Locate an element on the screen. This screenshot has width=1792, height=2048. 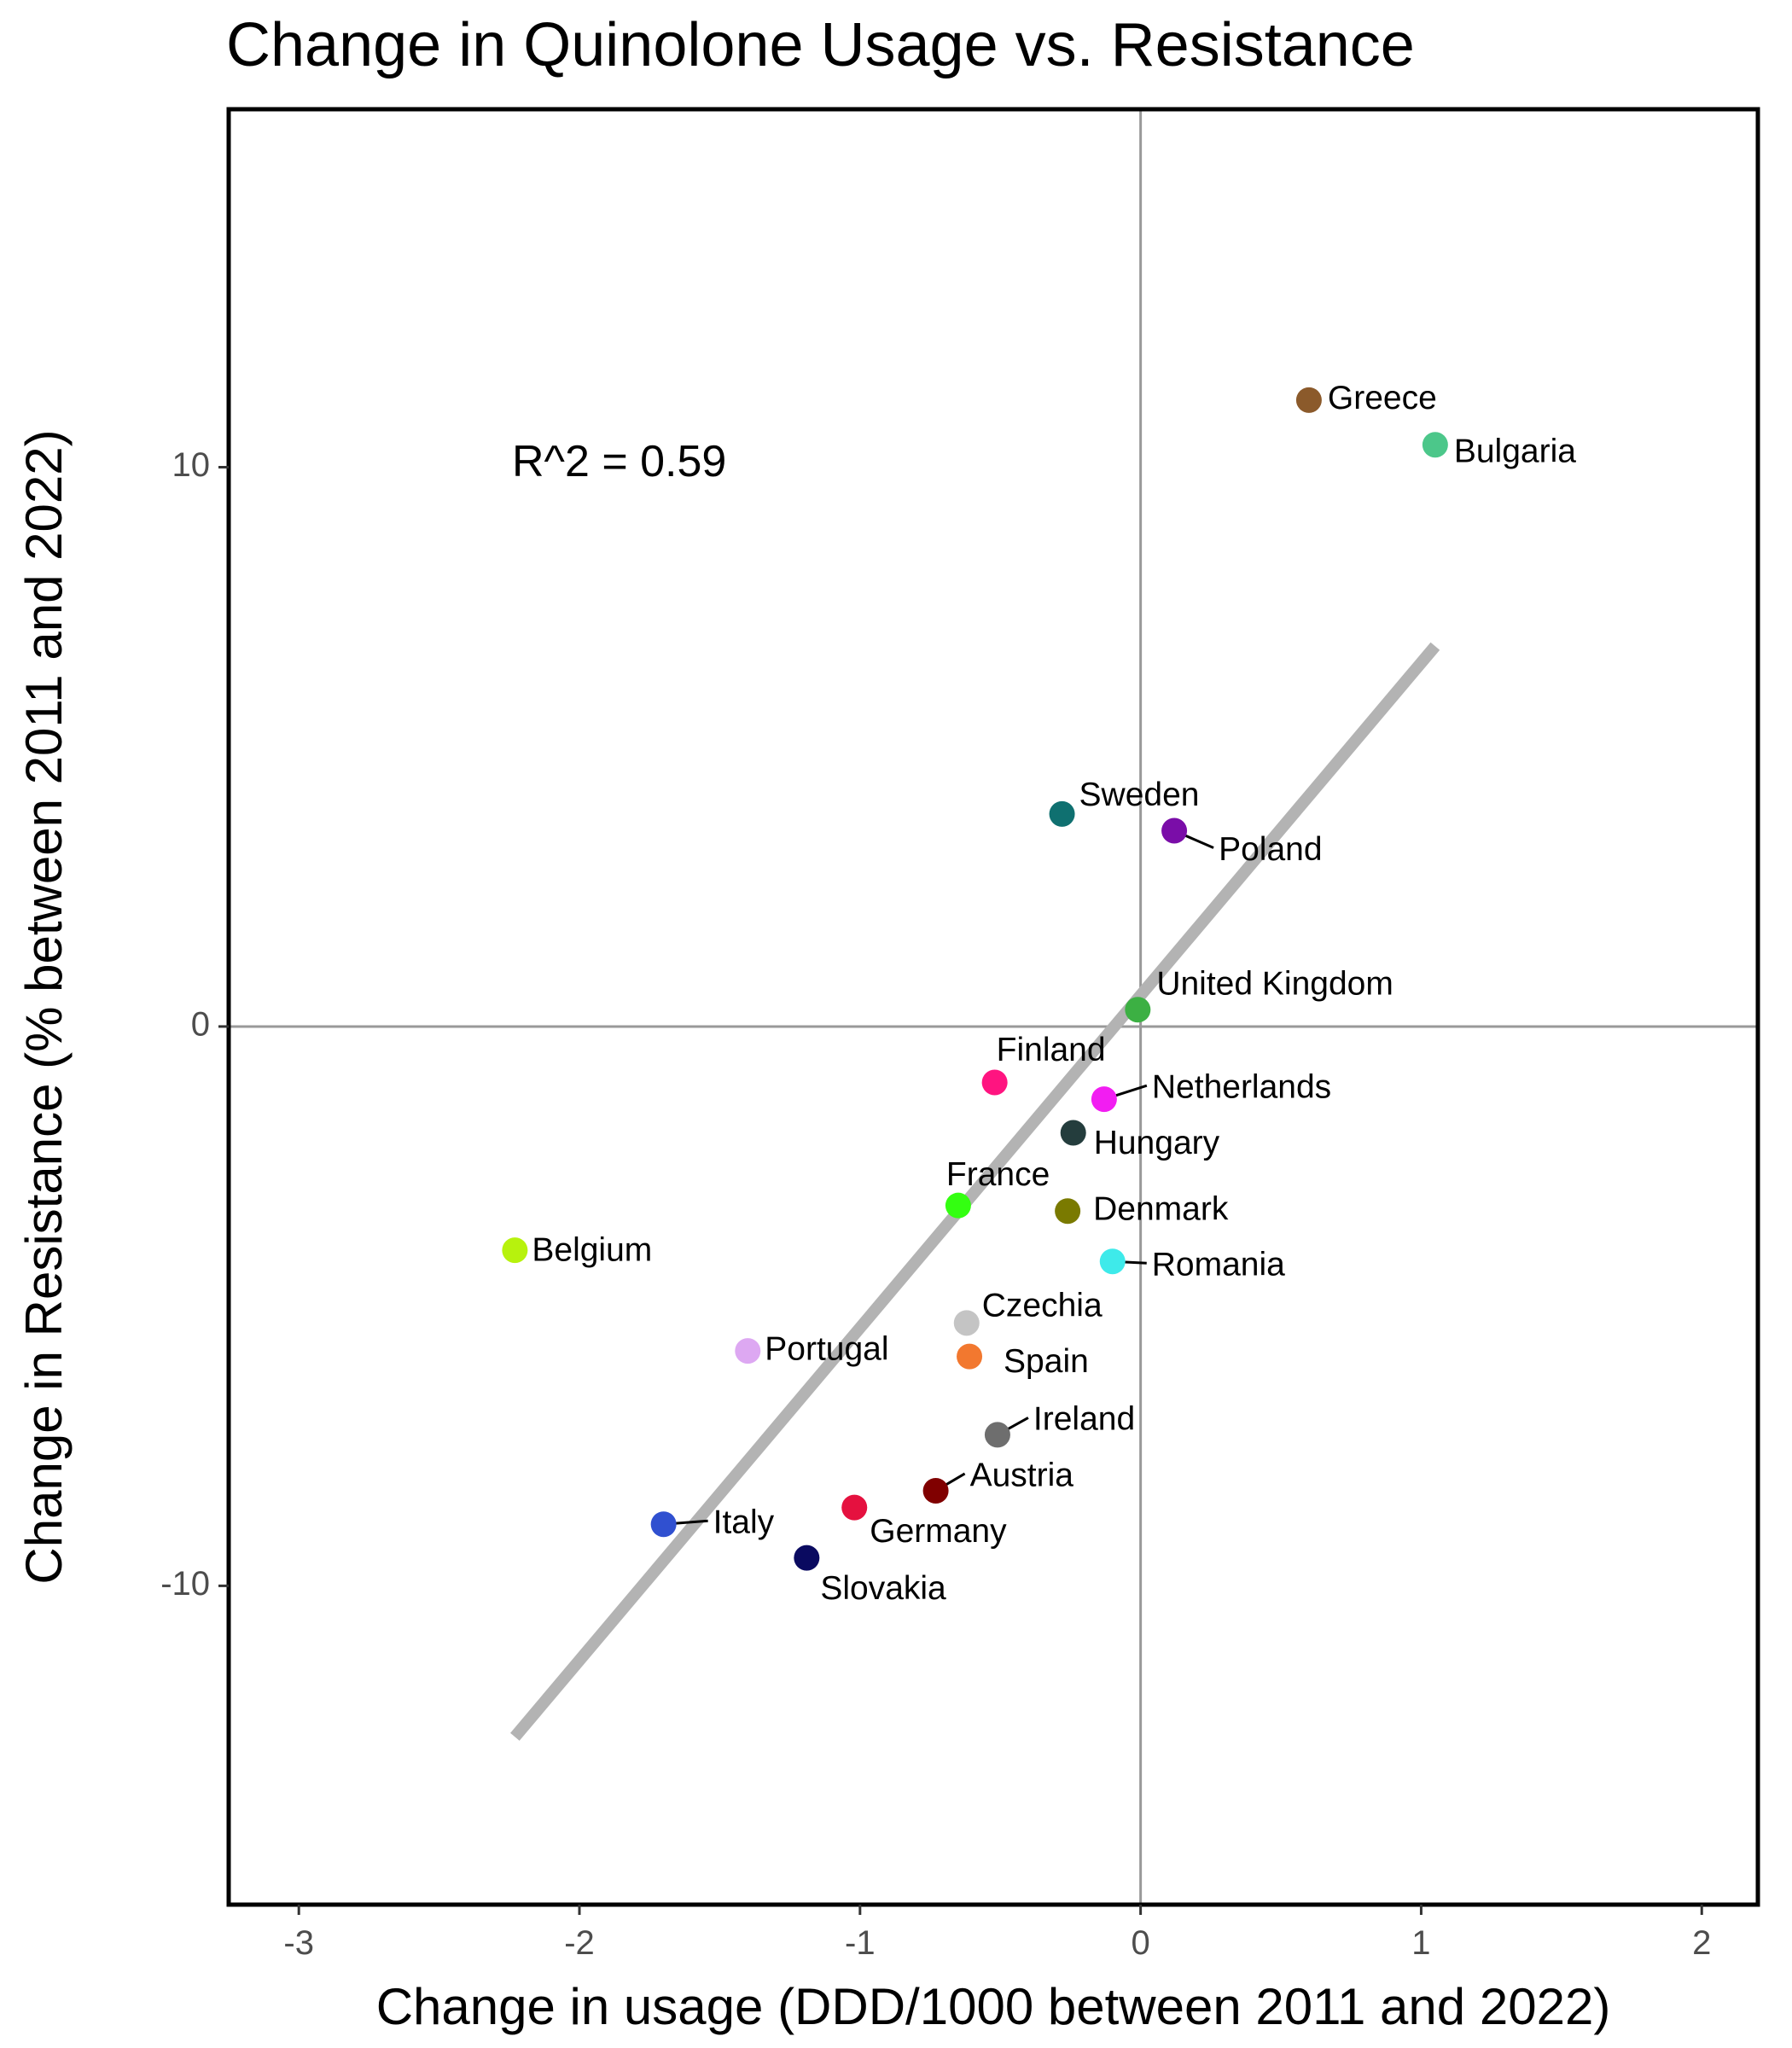
y-tick-label: 10 is located at coordinates (191, 465).